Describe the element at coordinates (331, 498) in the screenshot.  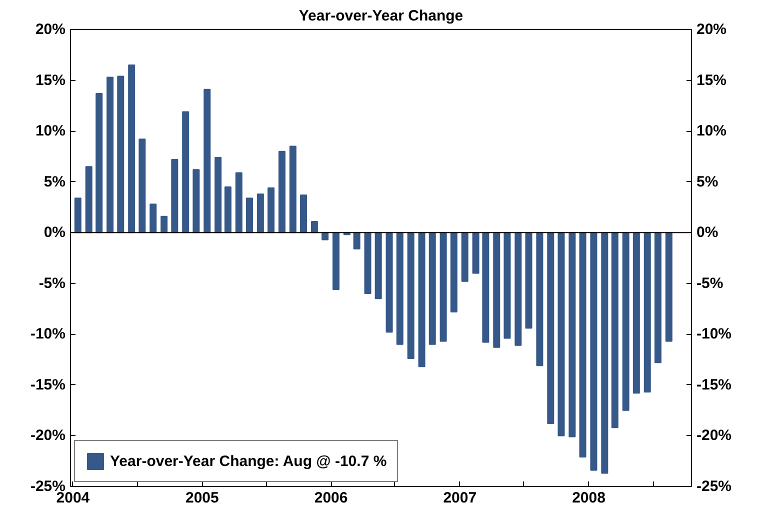
I see `x-tick-label: 2006` at that location.